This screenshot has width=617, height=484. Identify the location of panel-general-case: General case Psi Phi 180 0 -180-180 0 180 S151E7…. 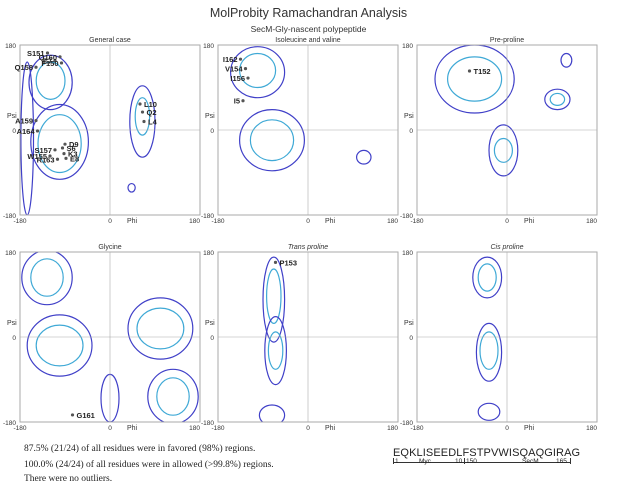
(102, 131).